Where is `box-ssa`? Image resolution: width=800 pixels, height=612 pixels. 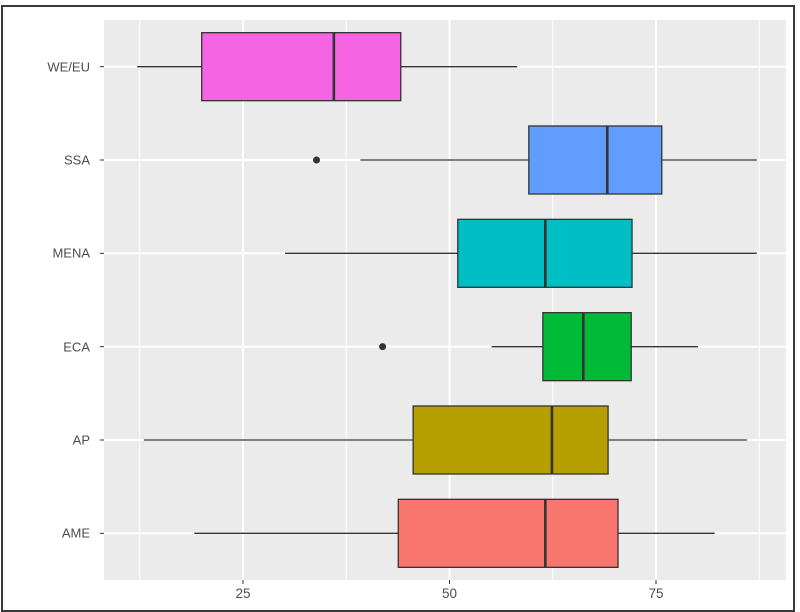 box-ssa is located at coordinates (595, 160).